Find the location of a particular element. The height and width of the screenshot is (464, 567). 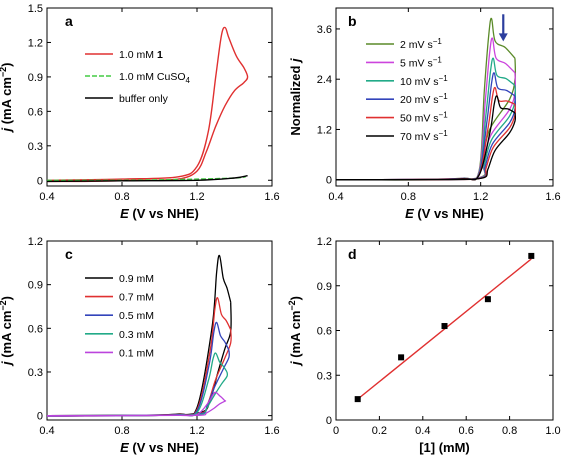

text-span: 0.3 mM is located at coordinates (136, 335).